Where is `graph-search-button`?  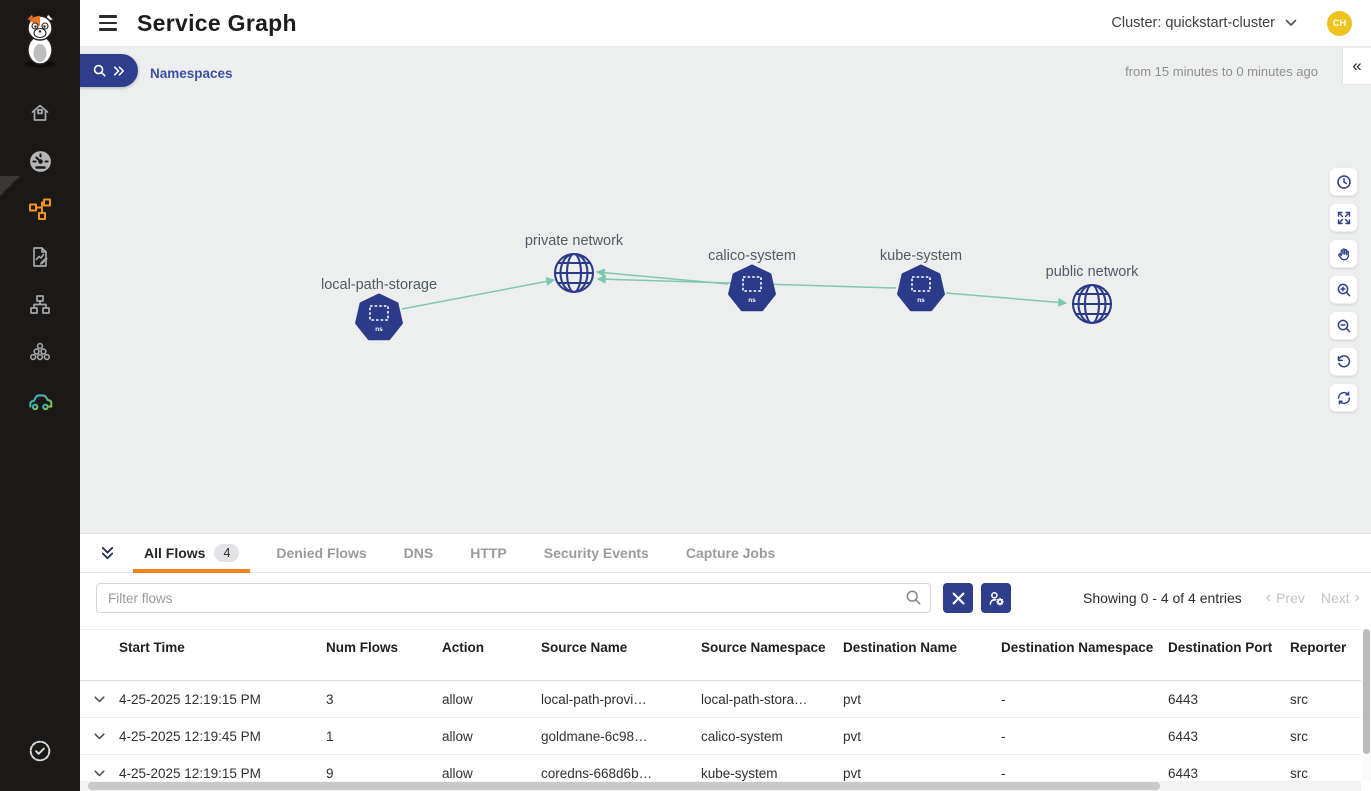 graph-search-button is located at coordinates (109, 70).